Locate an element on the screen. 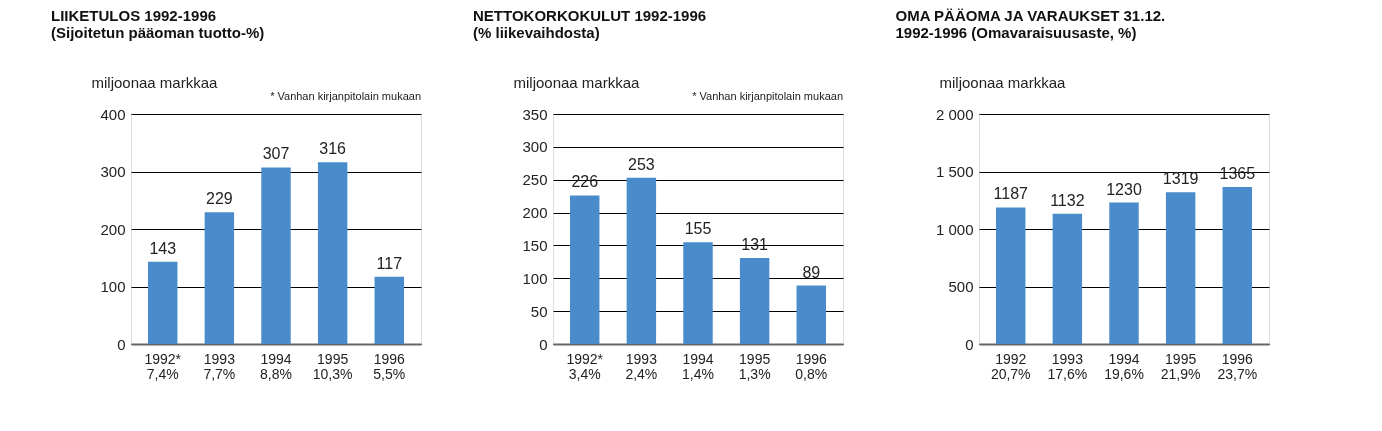  y-tick-label: 350 is located at coordinates (535, 114).